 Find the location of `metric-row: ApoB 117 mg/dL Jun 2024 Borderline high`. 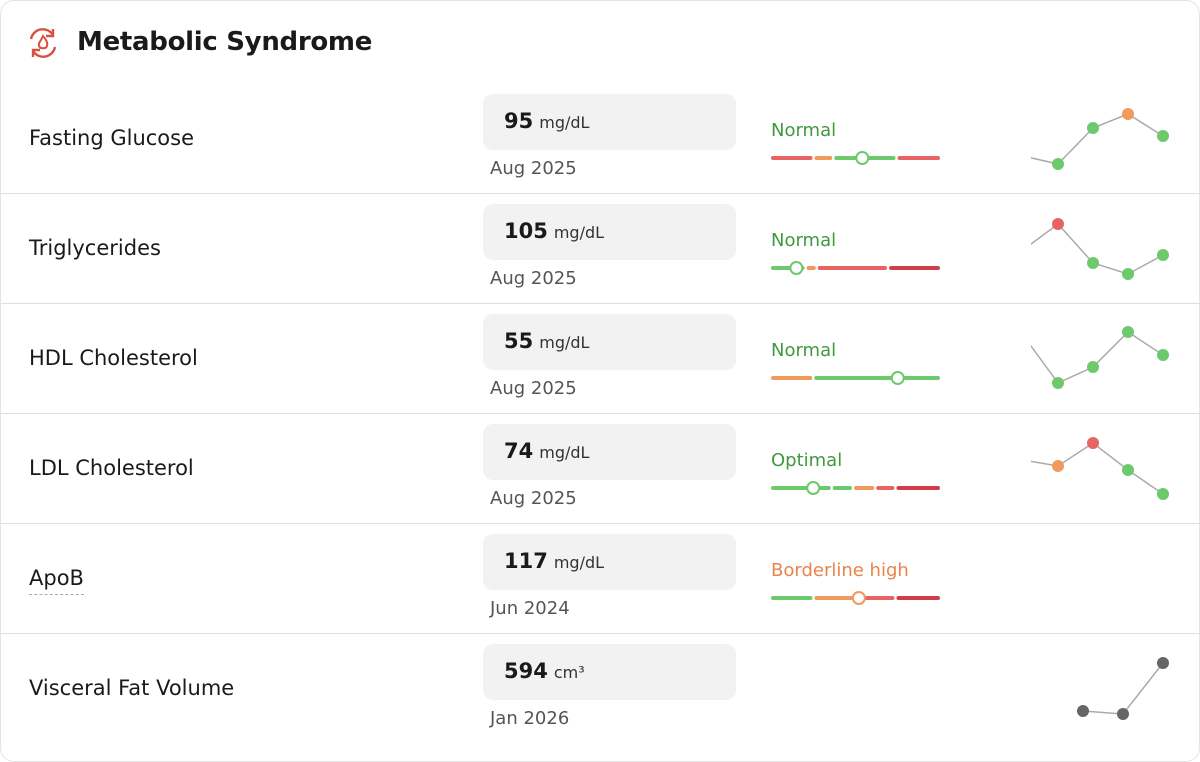

metric-row: ApoB 117 mg/dL Jun 2024 Borderline high is located at coordinates (600, 579).